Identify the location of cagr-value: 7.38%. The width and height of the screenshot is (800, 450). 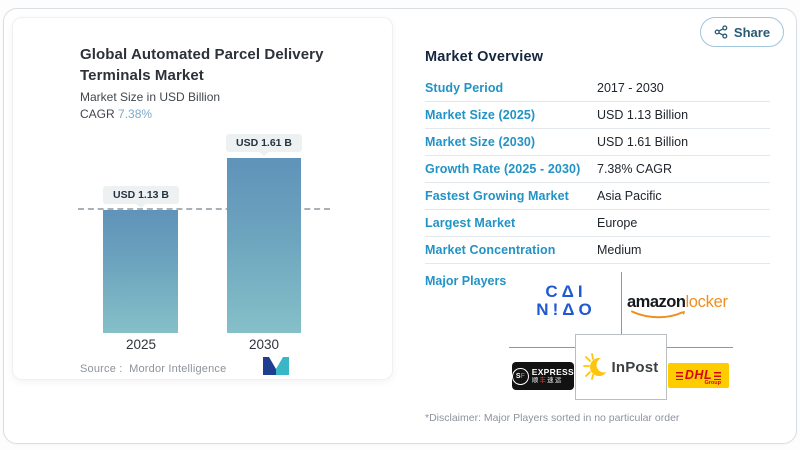
(135, 114).